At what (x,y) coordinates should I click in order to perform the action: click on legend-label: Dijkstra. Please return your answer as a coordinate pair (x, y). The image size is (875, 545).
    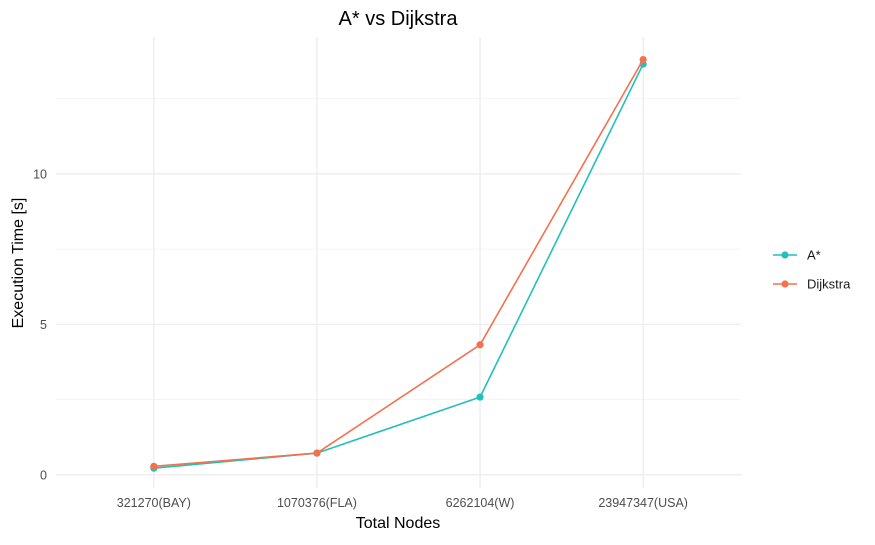
    Looking at the image, I should click on (829, 284).